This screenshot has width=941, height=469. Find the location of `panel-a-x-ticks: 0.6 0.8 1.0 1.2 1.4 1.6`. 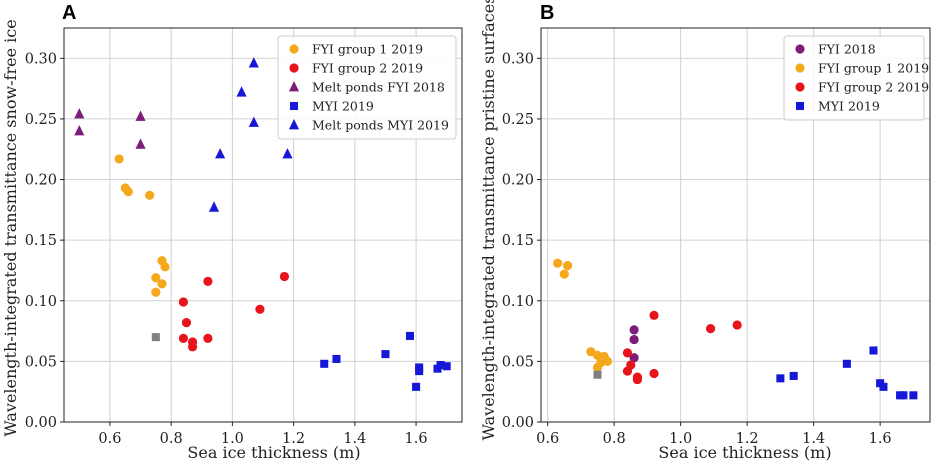

panel-a-x-ticks: 0.6 0.8 1.0 1.2 1.4 1.6 is located at coordinates (263, 434).